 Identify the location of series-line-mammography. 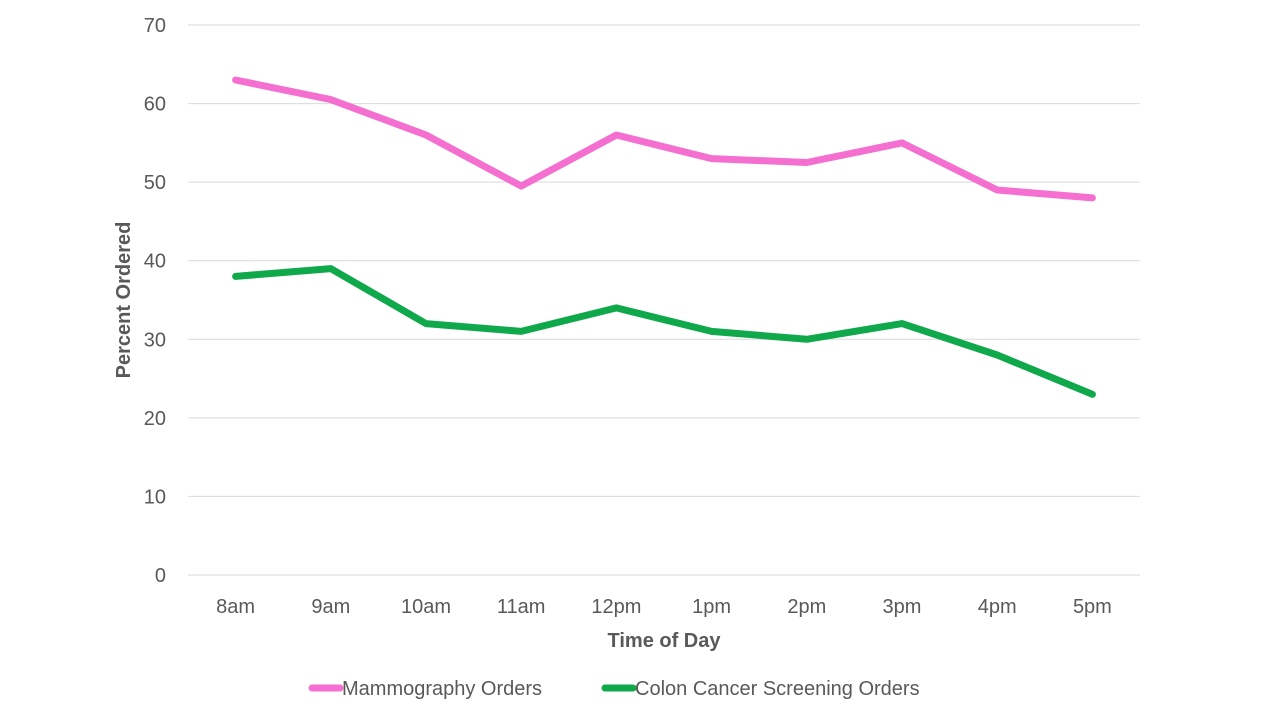
(664, 139).